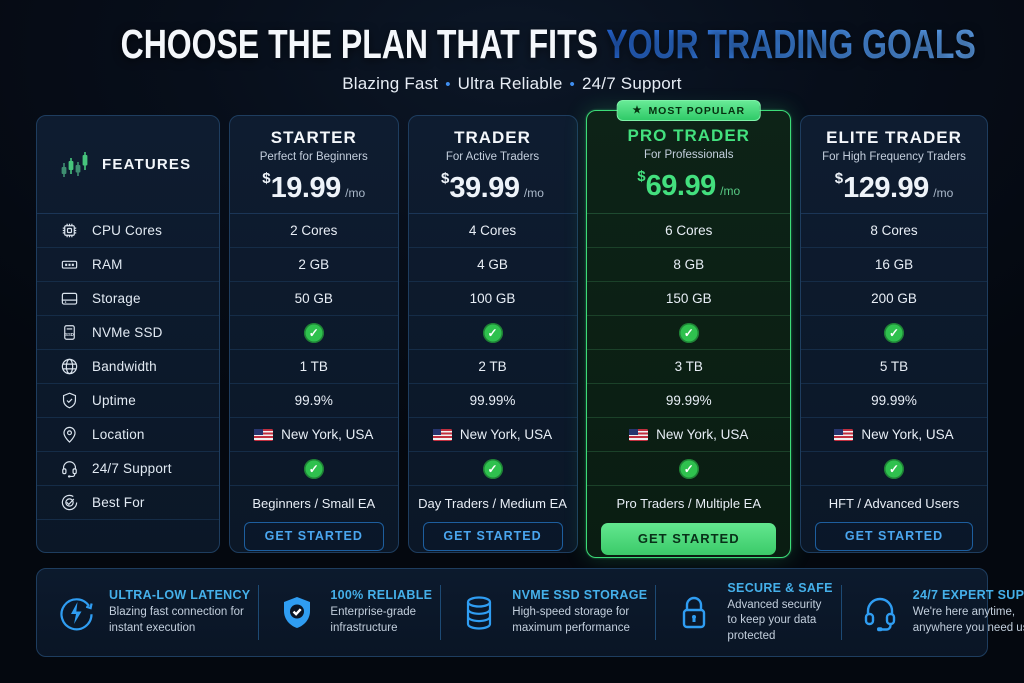 The image size is (1024, 683). What do you see at coordinates (894, 401) in the screenshot?
I see `uptime-value: 99.99%` at bounding box center [894, 401].